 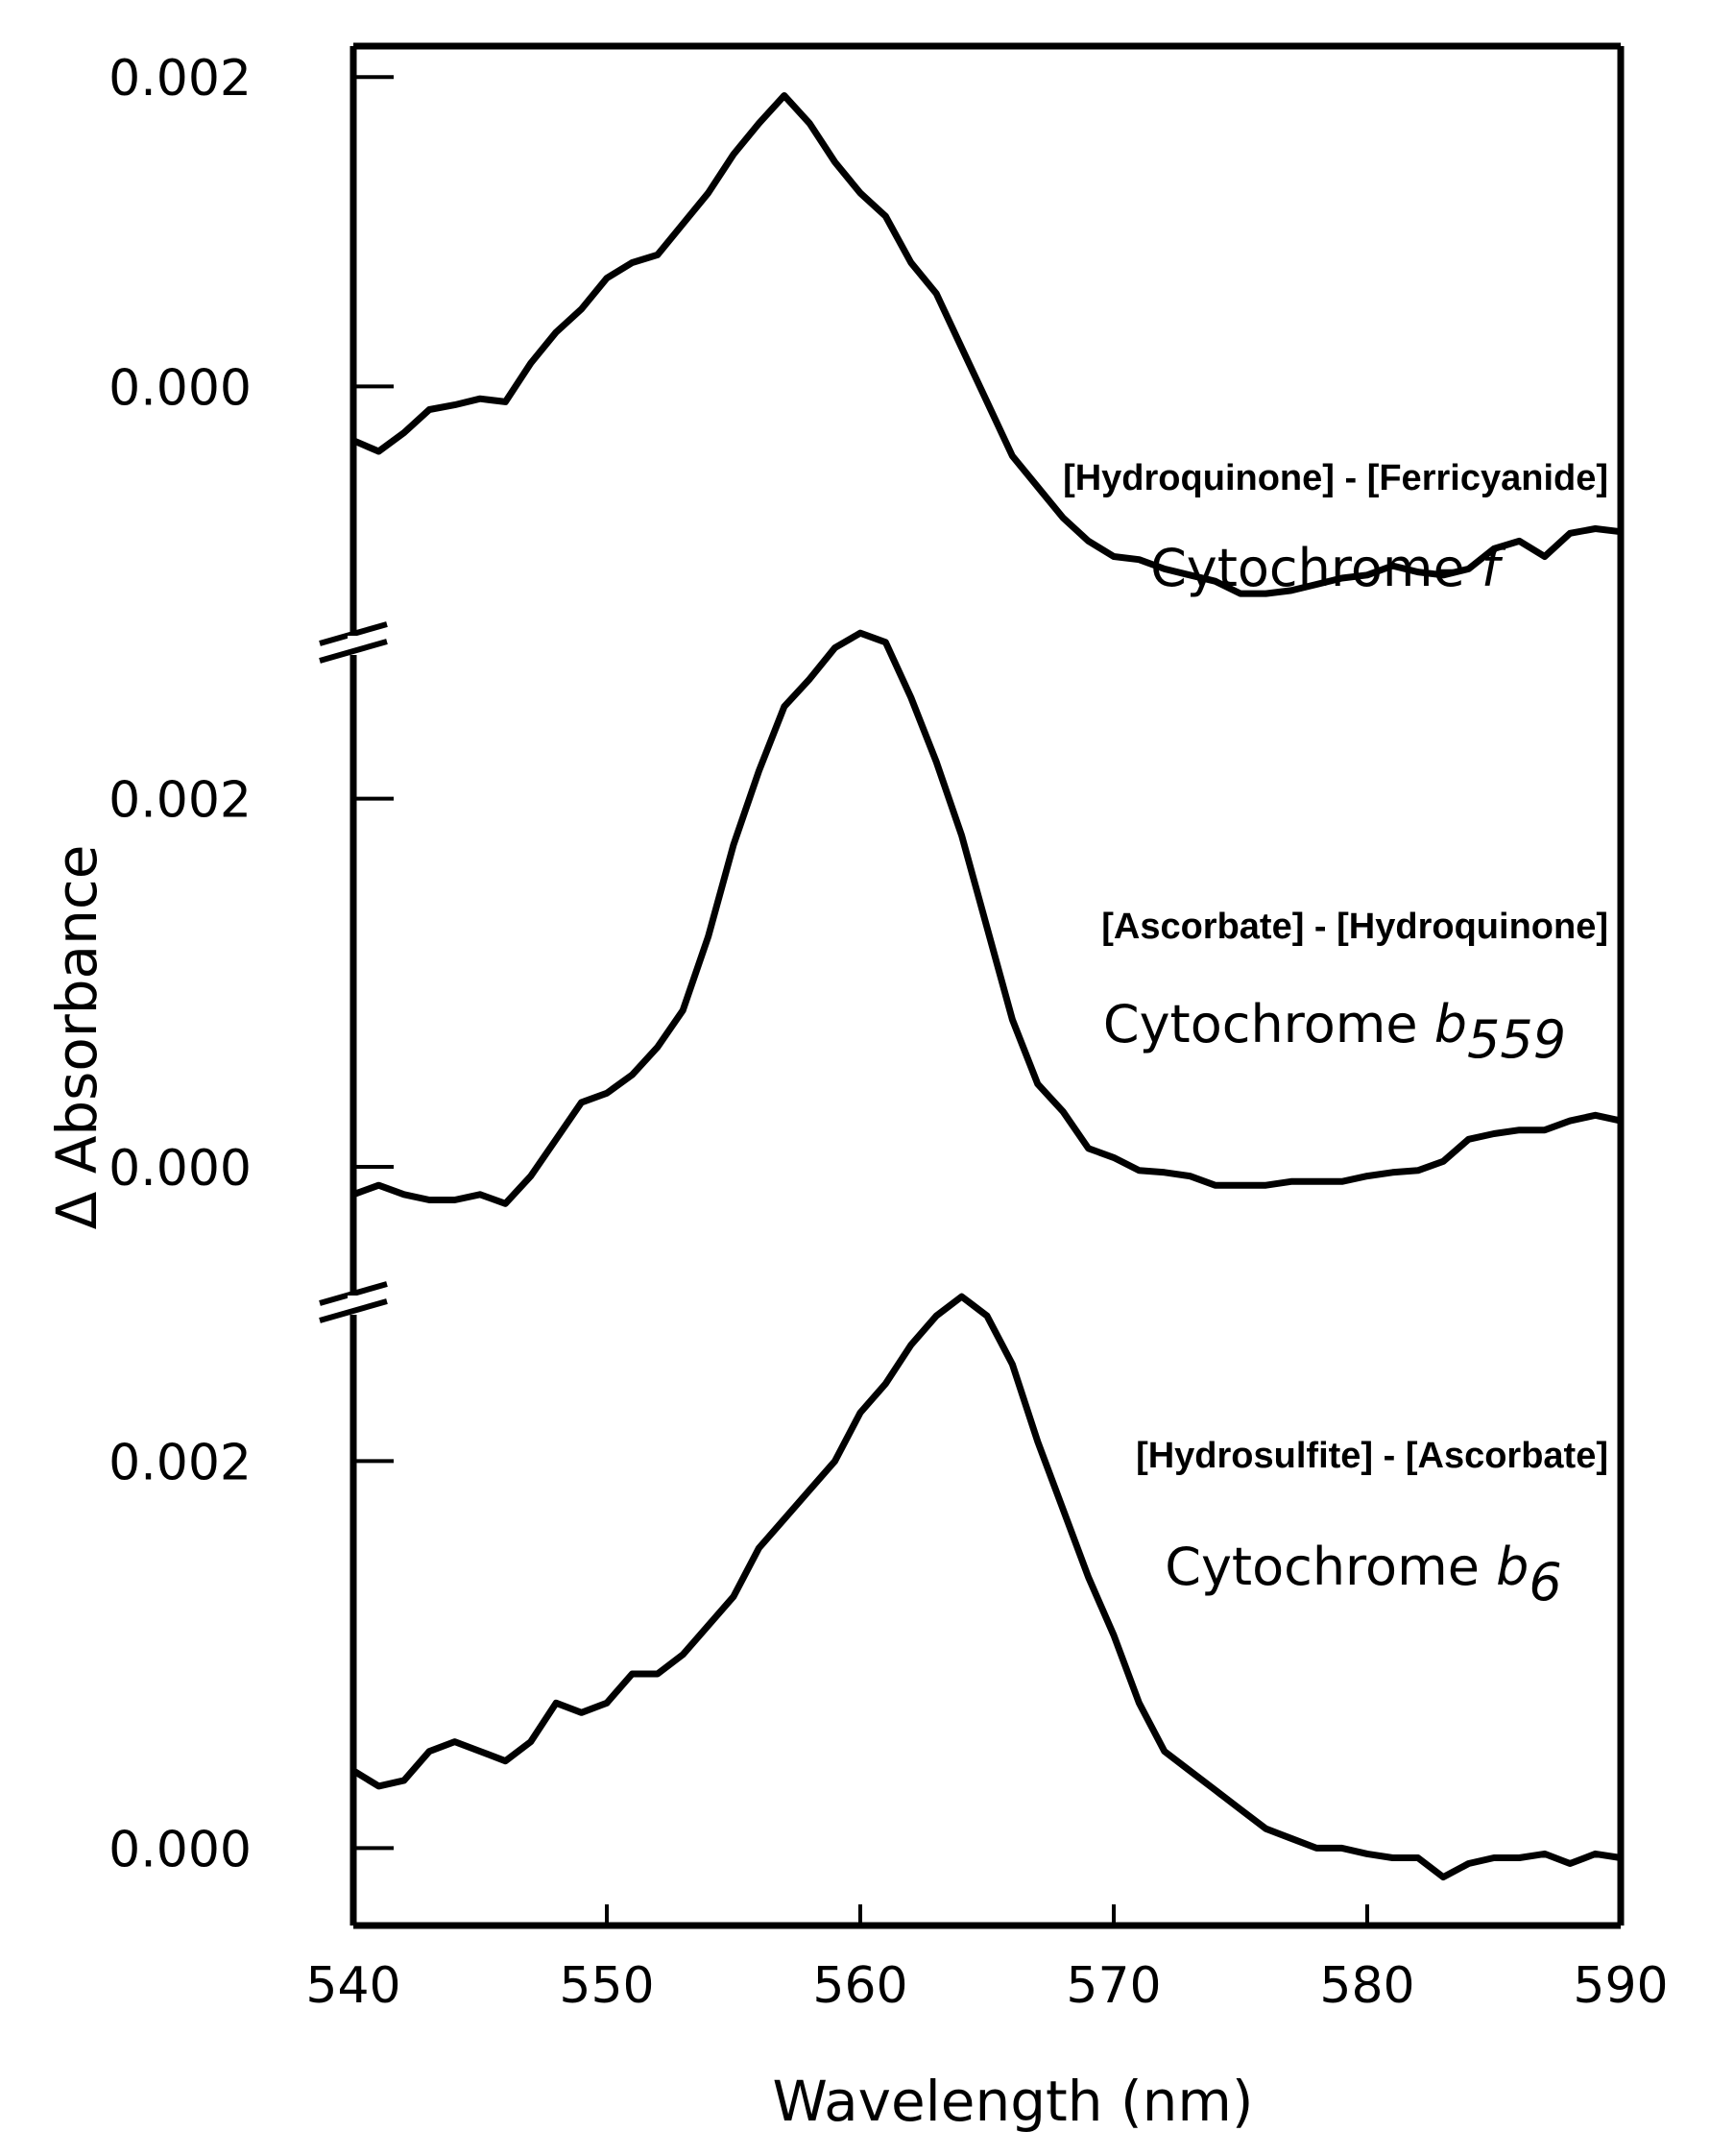 What do you see at coordinates (1372, 1456) in the screenshot?
I see `condition-label: [Hydrosulfite] - [Ascorbate]` at bounding box center [1372, 1456].